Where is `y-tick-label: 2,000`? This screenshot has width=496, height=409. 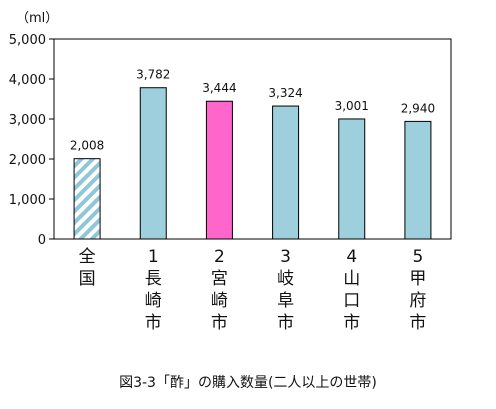
y-tick-label: 2,000 is located at coordinates (27, 160).